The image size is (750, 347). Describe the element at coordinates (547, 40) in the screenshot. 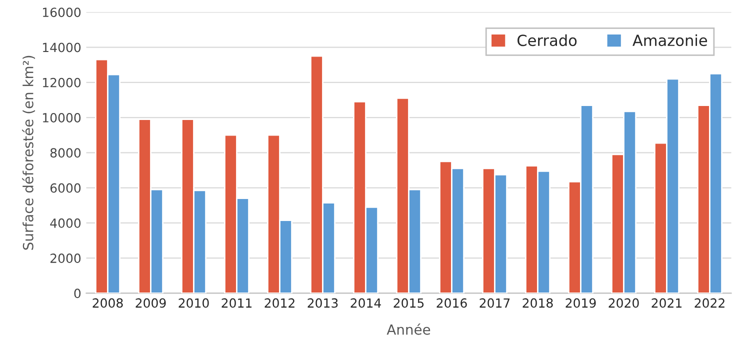

I see `legend-label: Cerrado` at that location.